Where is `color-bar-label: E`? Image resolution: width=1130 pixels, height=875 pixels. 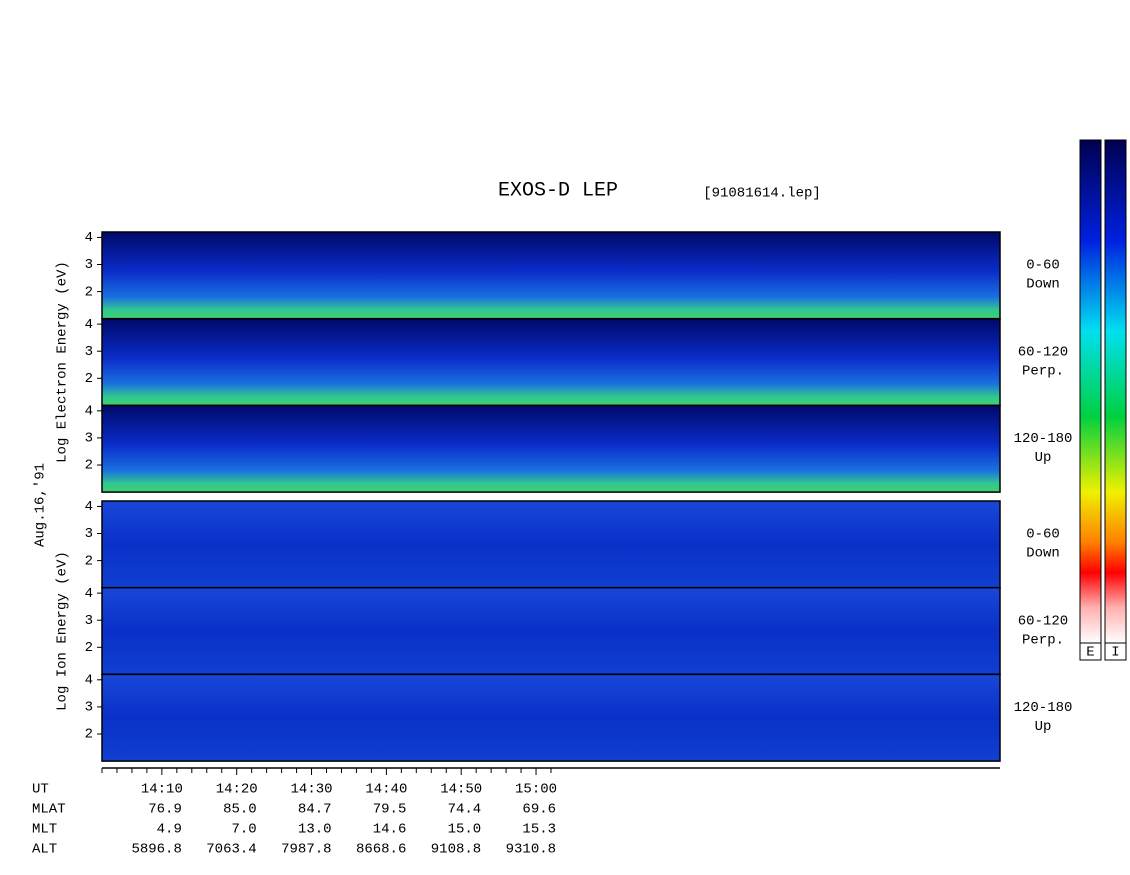
color-bar-label: E is located at coordinates (1090, 653).